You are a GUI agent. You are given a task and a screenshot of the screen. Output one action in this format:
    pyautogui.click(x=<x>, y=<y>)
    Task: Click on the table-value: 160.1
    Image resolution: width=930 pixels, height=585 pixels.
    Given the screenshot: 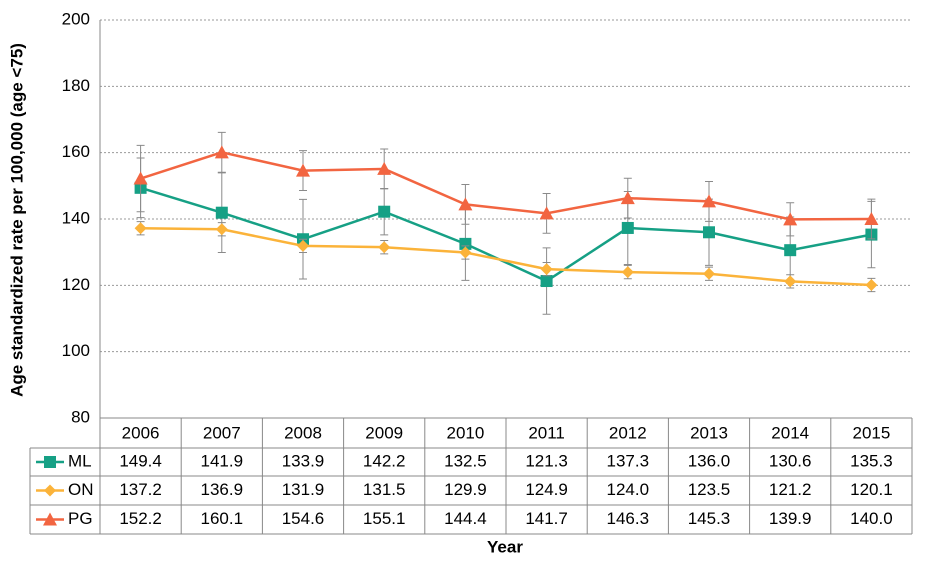 What is the action you would take?
    pyautogui.click(x=222, y=518)
    